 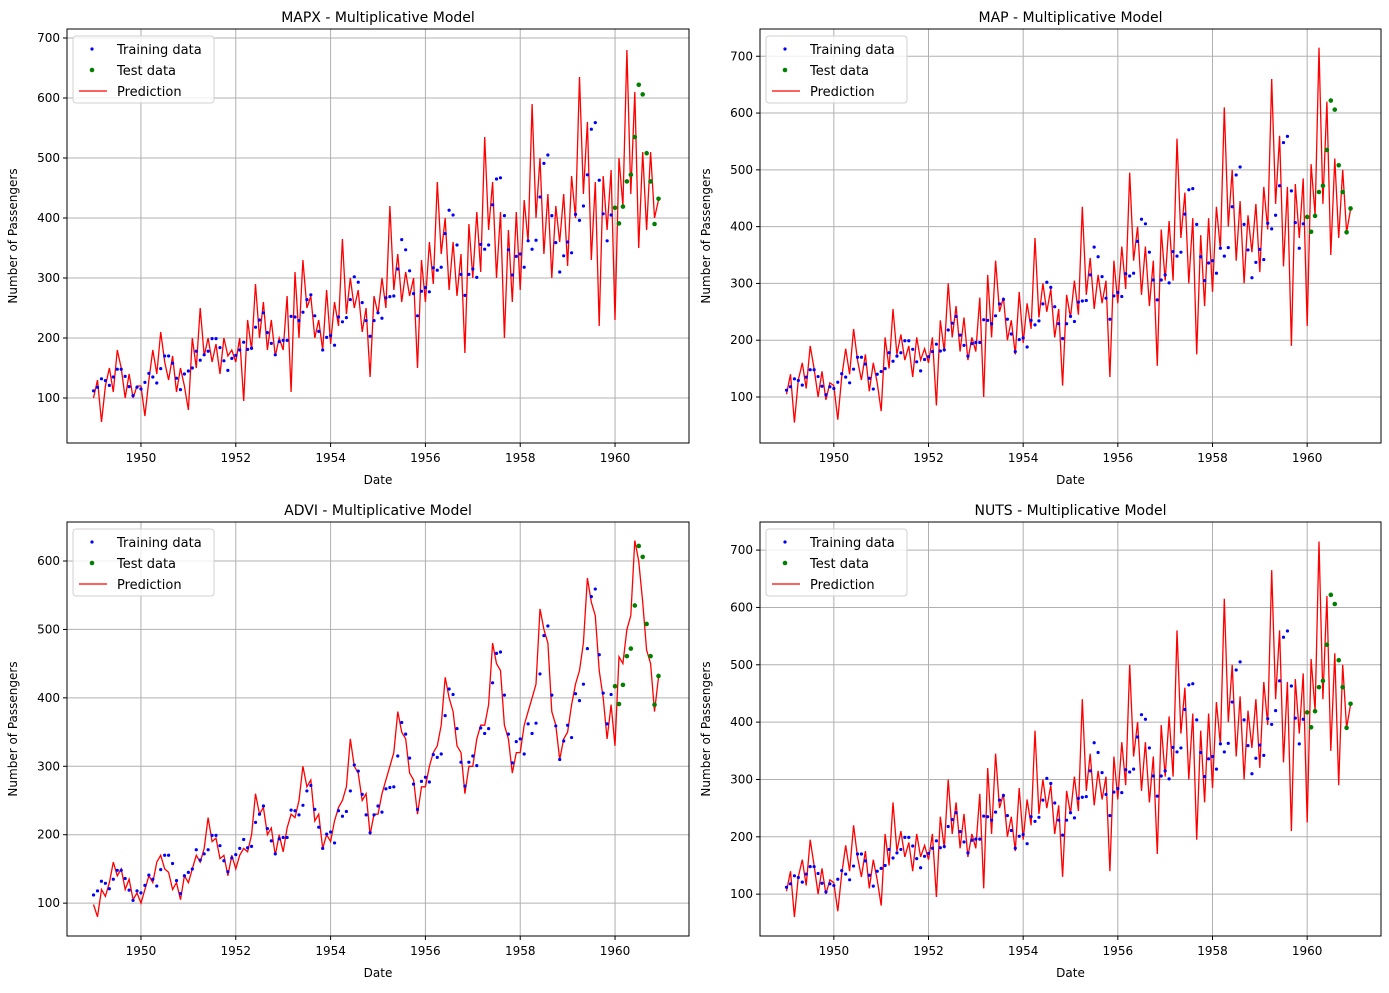 I want to click on legend-test-marker, so click(x=92, y=70).